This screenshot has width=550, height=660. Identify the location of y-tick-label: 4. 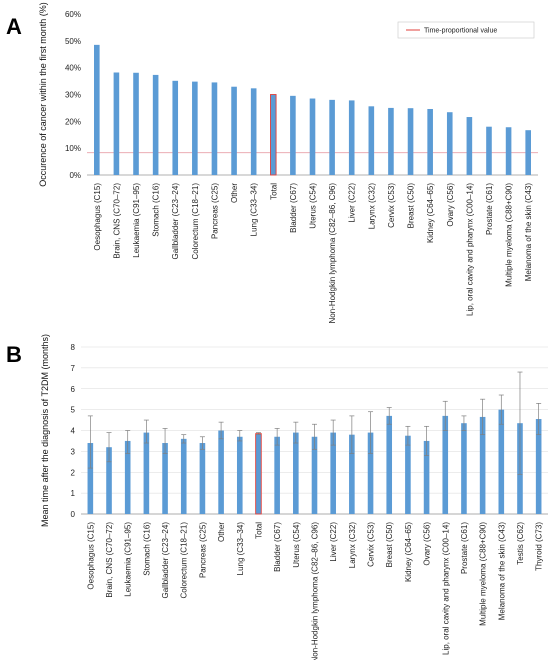
(73, 431).